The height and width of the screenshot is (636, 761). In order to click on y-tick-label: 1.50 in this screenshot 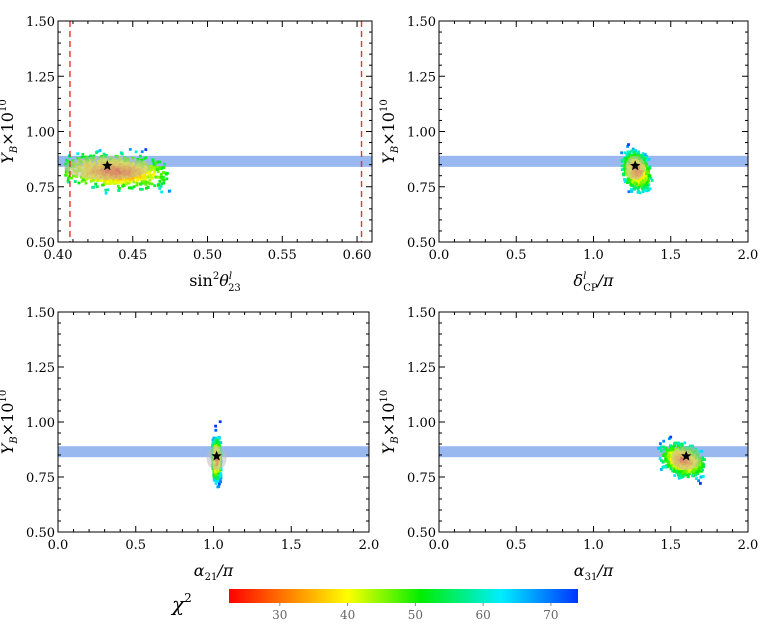, I will do `click(40, 22)`.